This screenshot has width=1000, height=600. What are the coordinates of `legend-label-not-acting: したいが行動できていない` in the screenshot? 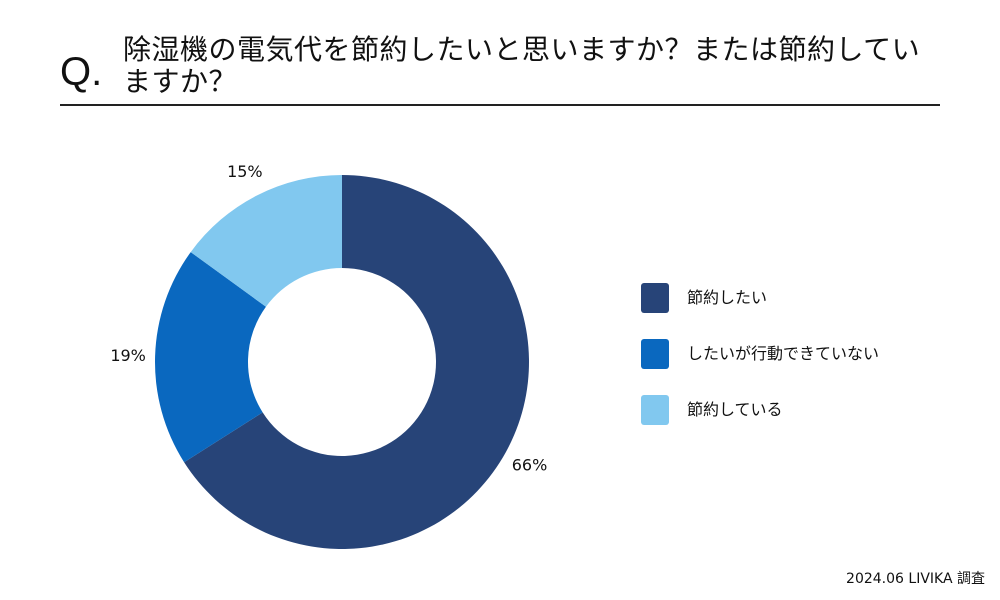 It's located at (783, 353).